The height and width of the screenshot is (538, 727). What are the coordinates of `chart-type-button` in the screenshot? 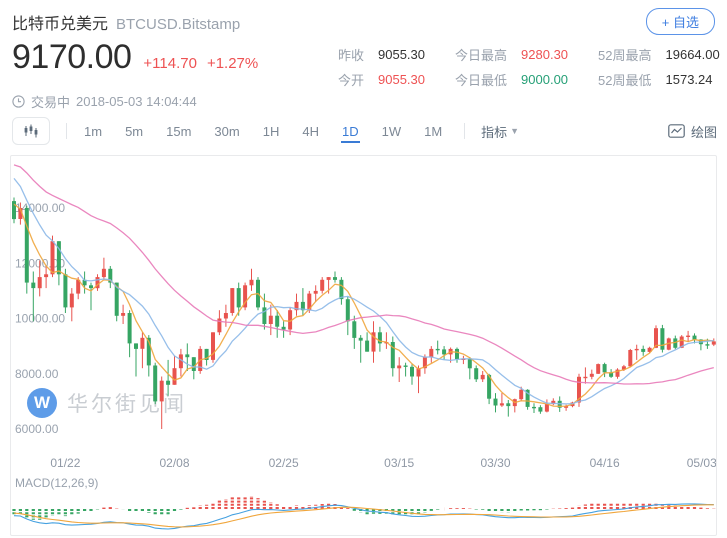 It's located at (31, 131).